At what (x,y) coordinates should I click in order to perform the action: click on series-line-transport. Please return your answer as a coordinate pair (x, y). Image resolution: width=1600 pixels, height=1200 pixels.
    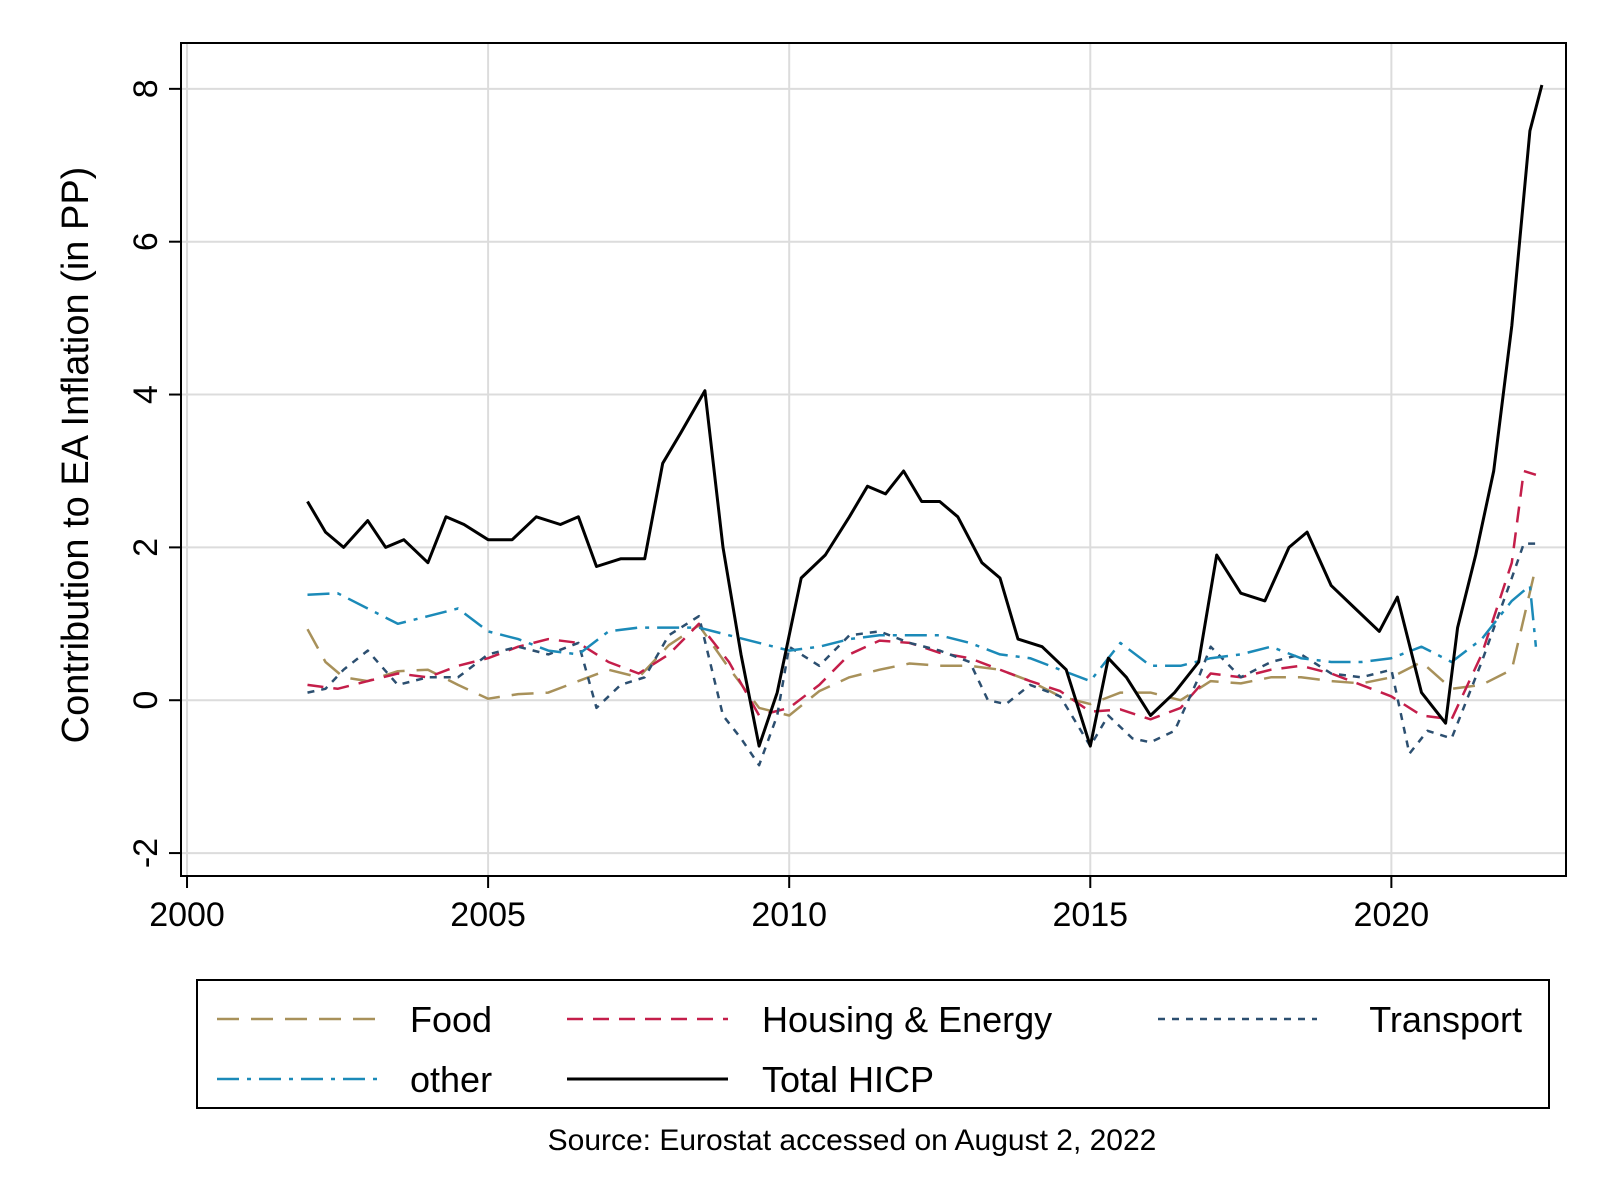
    Looking at the image, I should click on (921, 654).